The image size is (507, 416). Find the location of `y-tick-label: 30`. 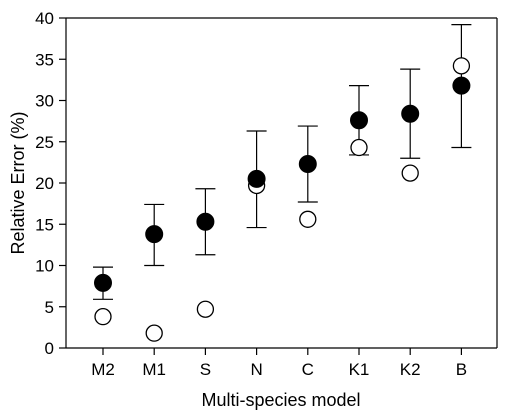

y-tick-label: 30 is located at coordinates (44, 101).